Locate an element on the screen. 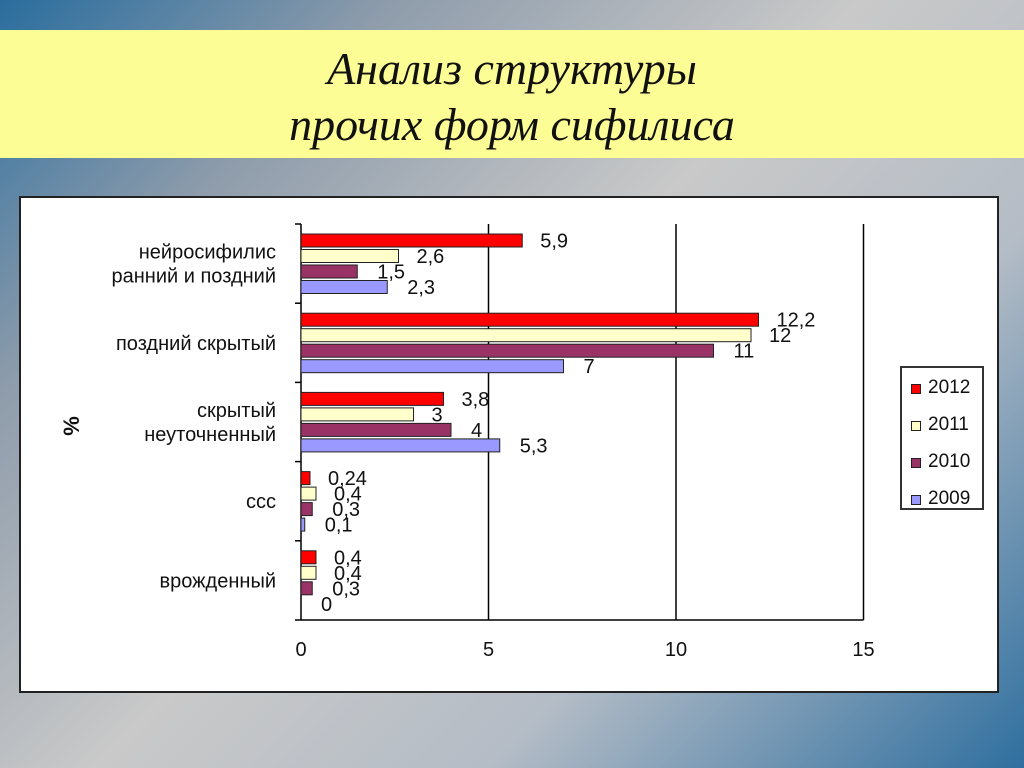 The height and width of the screenshot is (768, 1024). data-label-2009: 5,3 is located at coordinates (534, 446).